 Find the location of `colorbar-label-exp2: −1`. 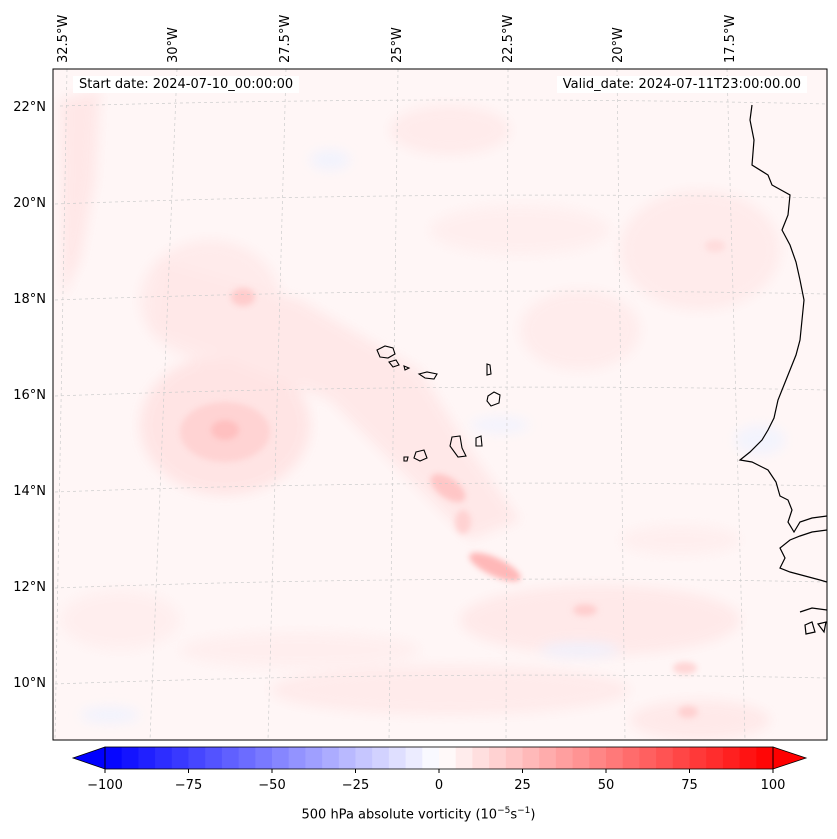

colorbar-label-exp2: −1 is located at coordinates (524, 811).